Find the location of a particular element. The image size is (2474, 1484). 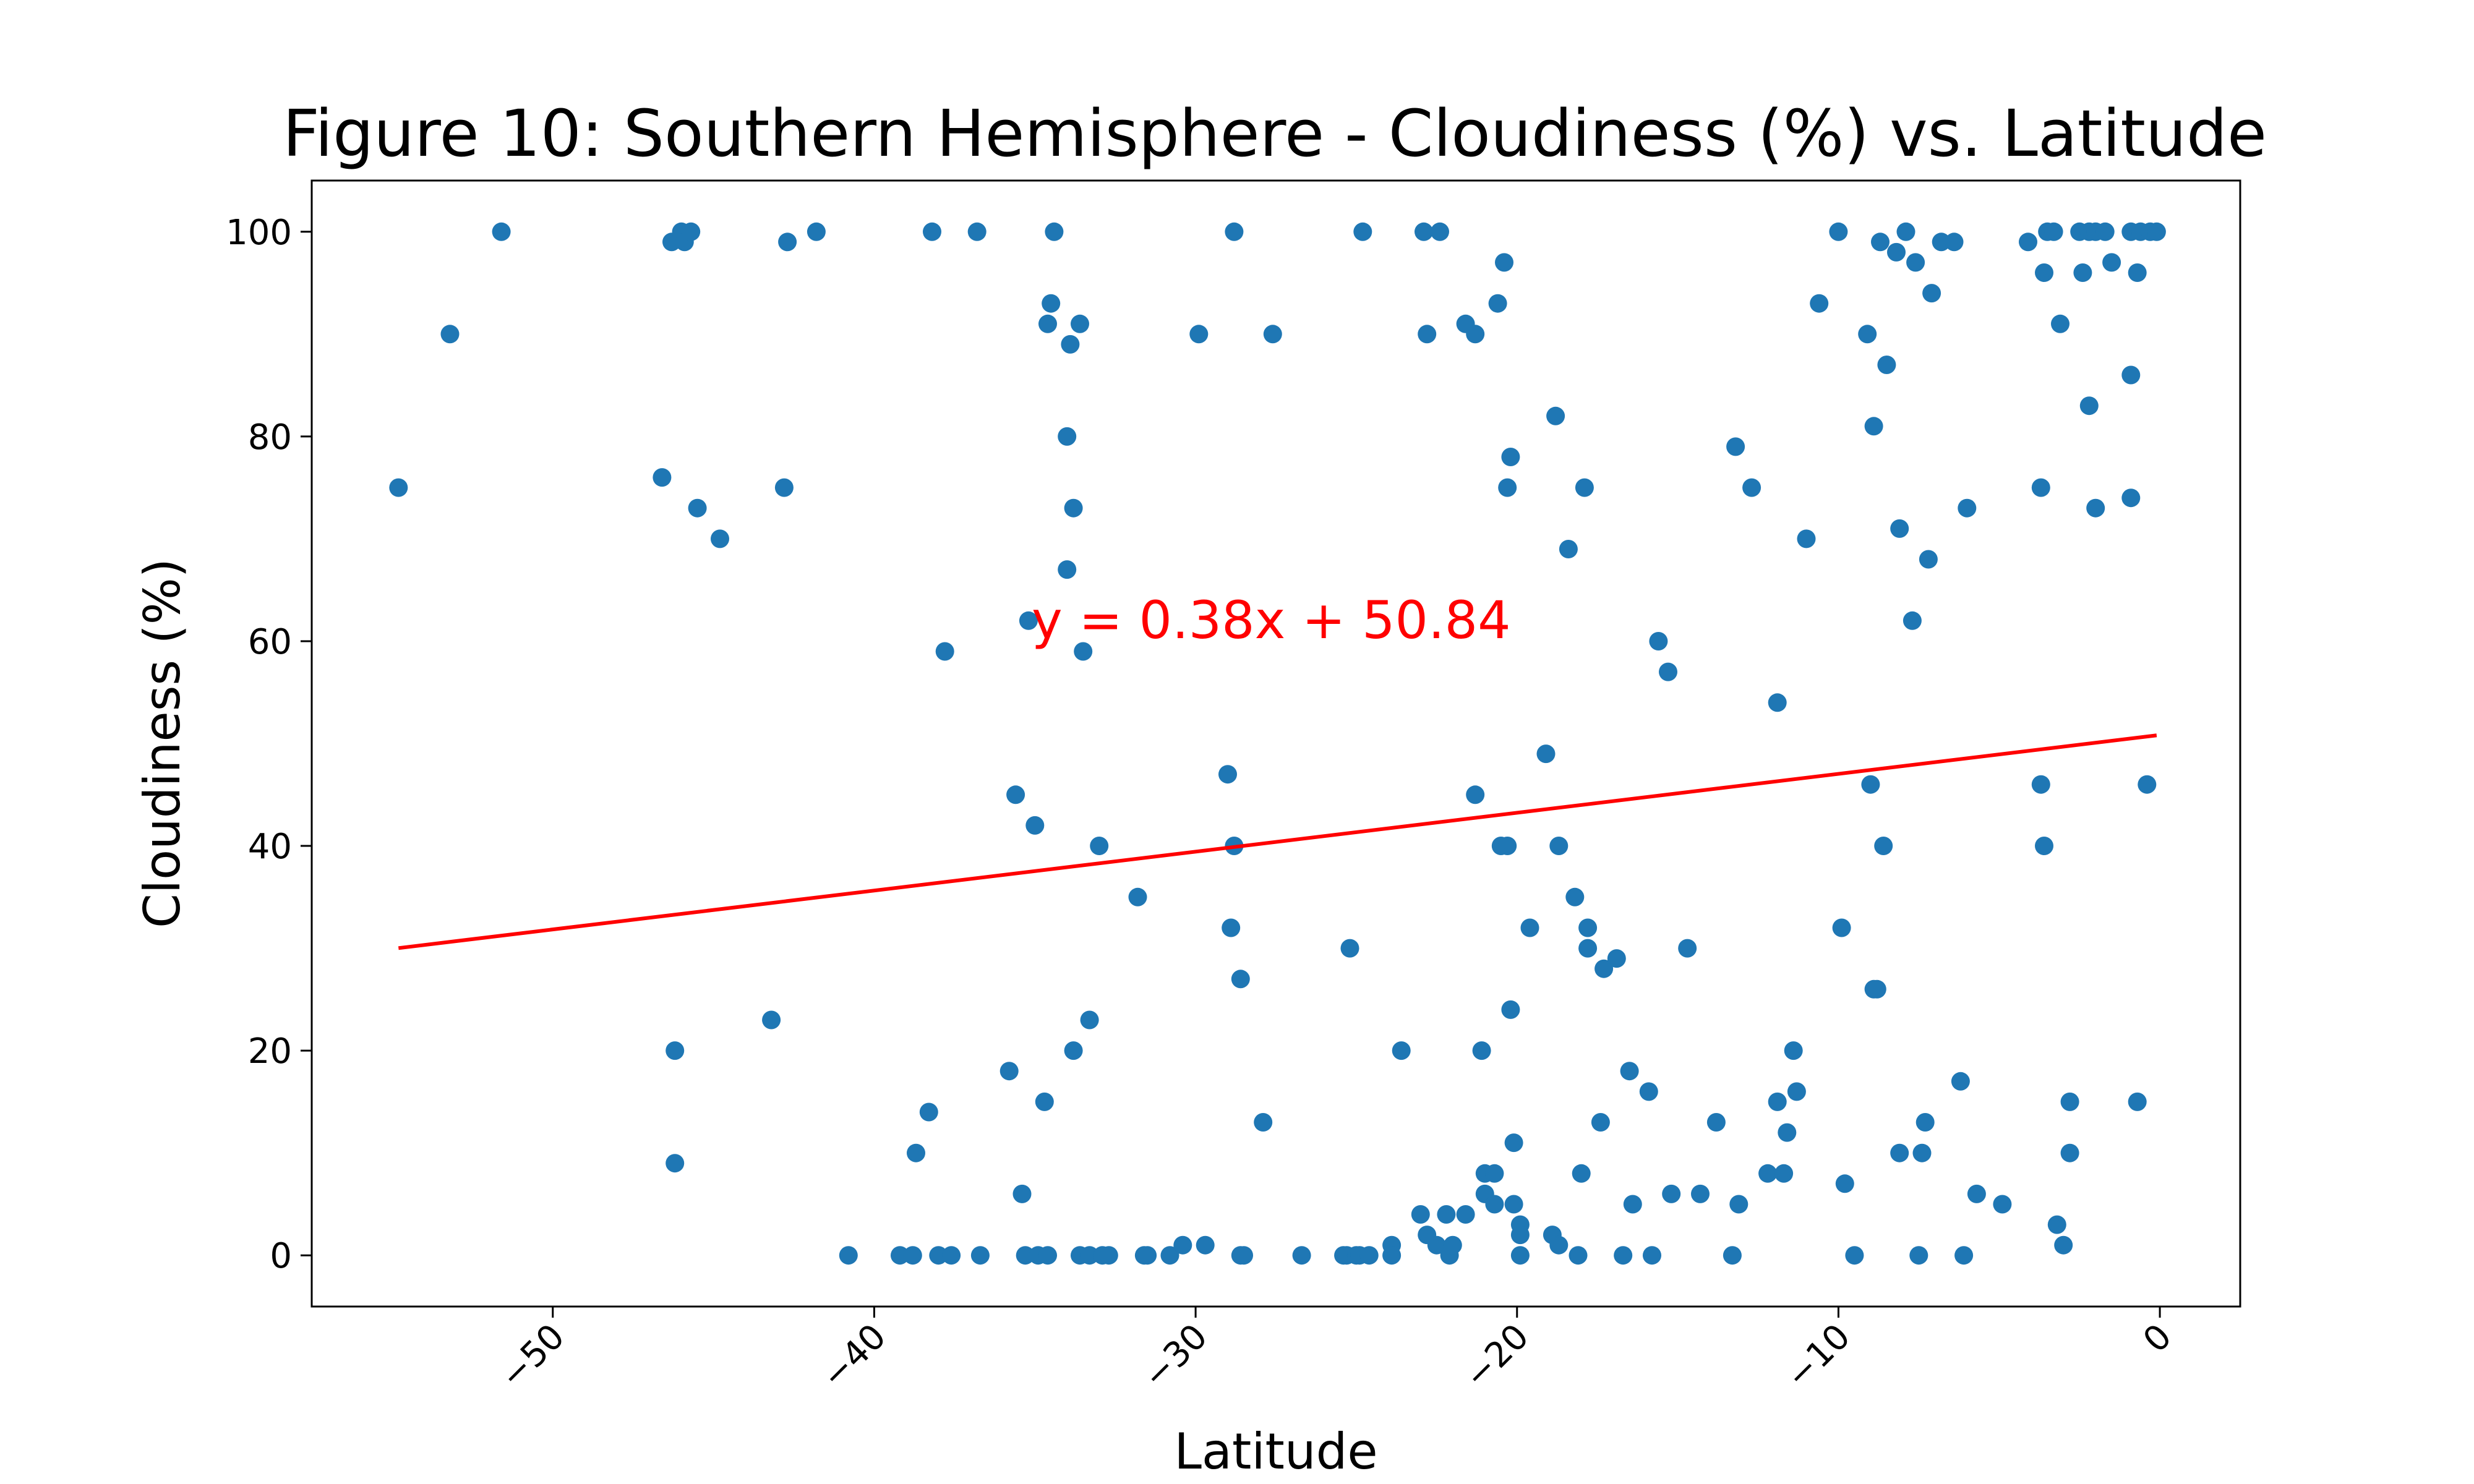

y-tick-label: 80 is located at coordinates (270, 437).